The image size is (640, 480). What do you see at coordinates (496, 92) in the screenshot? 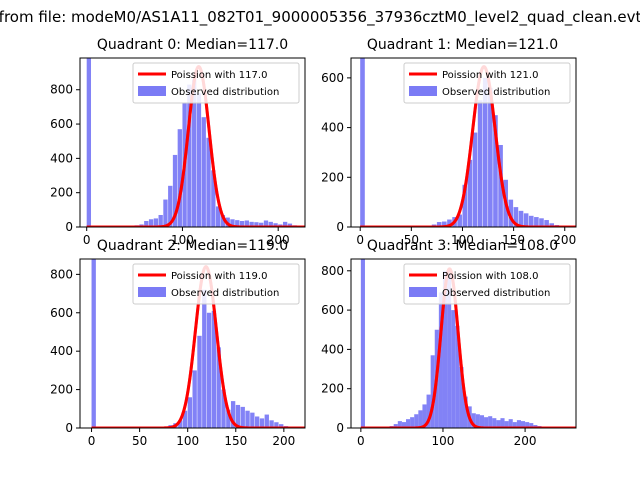
I see `legend-label-observed: Observed distribution` at bounding box center [496, 92].